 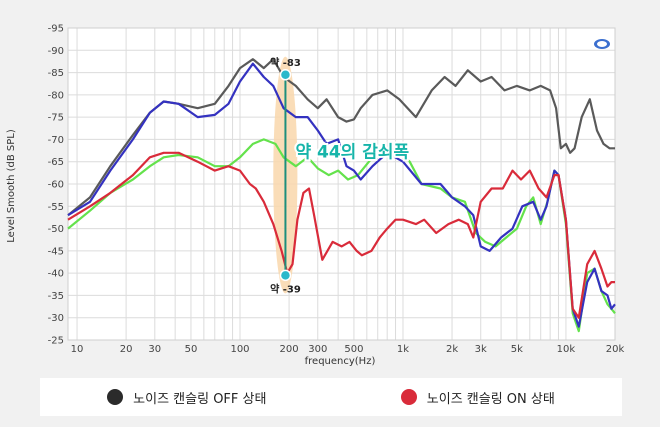 What do you see at coordinates (154, 349) in the screenshot?
I see `x-tick-label: 30` at bounding box center [154, 349].